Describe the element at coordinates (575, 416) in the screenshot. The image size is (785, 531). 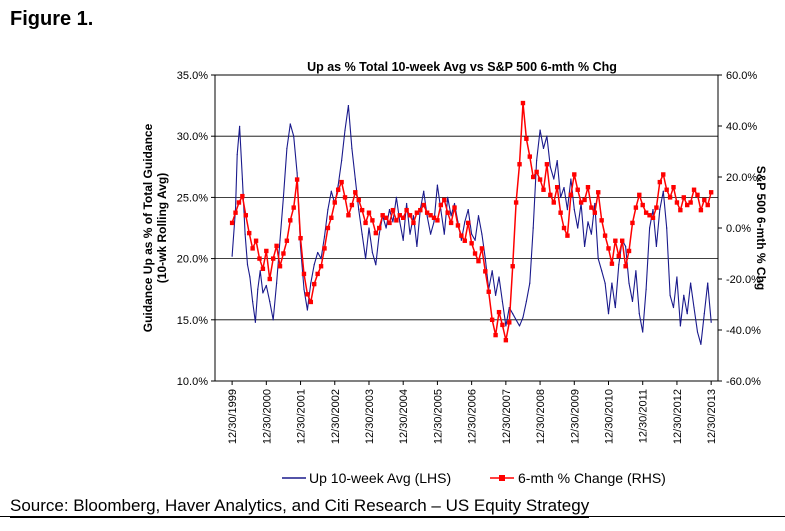
I see `x-axis-tick-label: 12/30/2009` at that location.